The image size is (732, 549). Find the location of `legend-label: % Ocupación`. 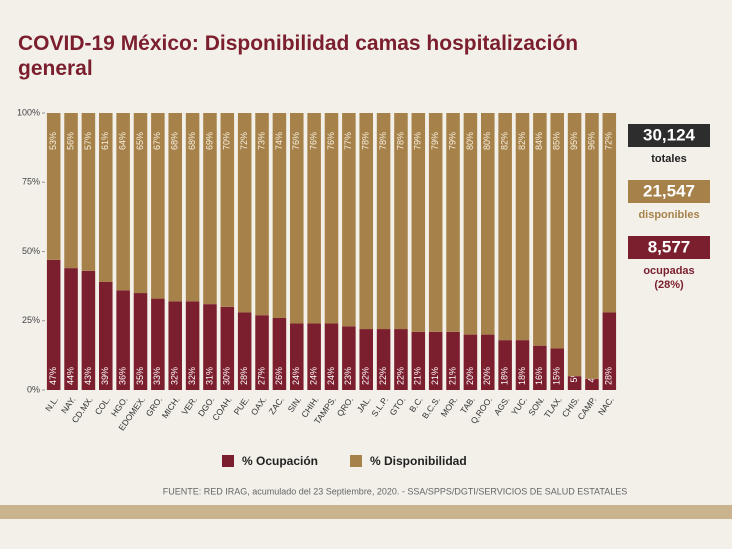

legend-label: % Ocupación is located at coordinates (280, 461).